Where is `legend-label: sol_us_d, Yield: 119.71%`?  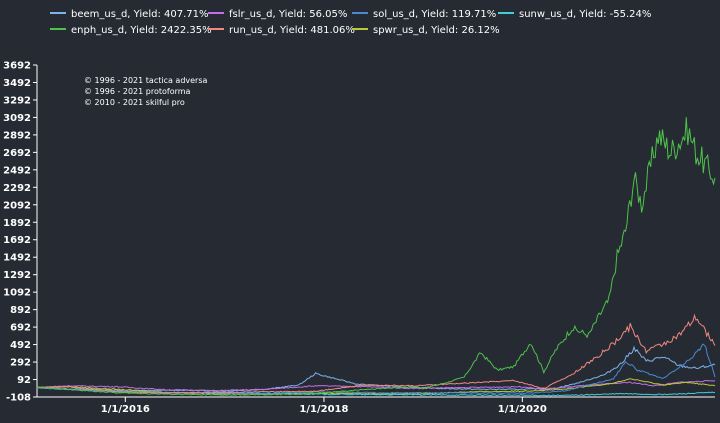 legend-label: sol_us_d, Yield: 119.71% is located at coordinates (434, 14).